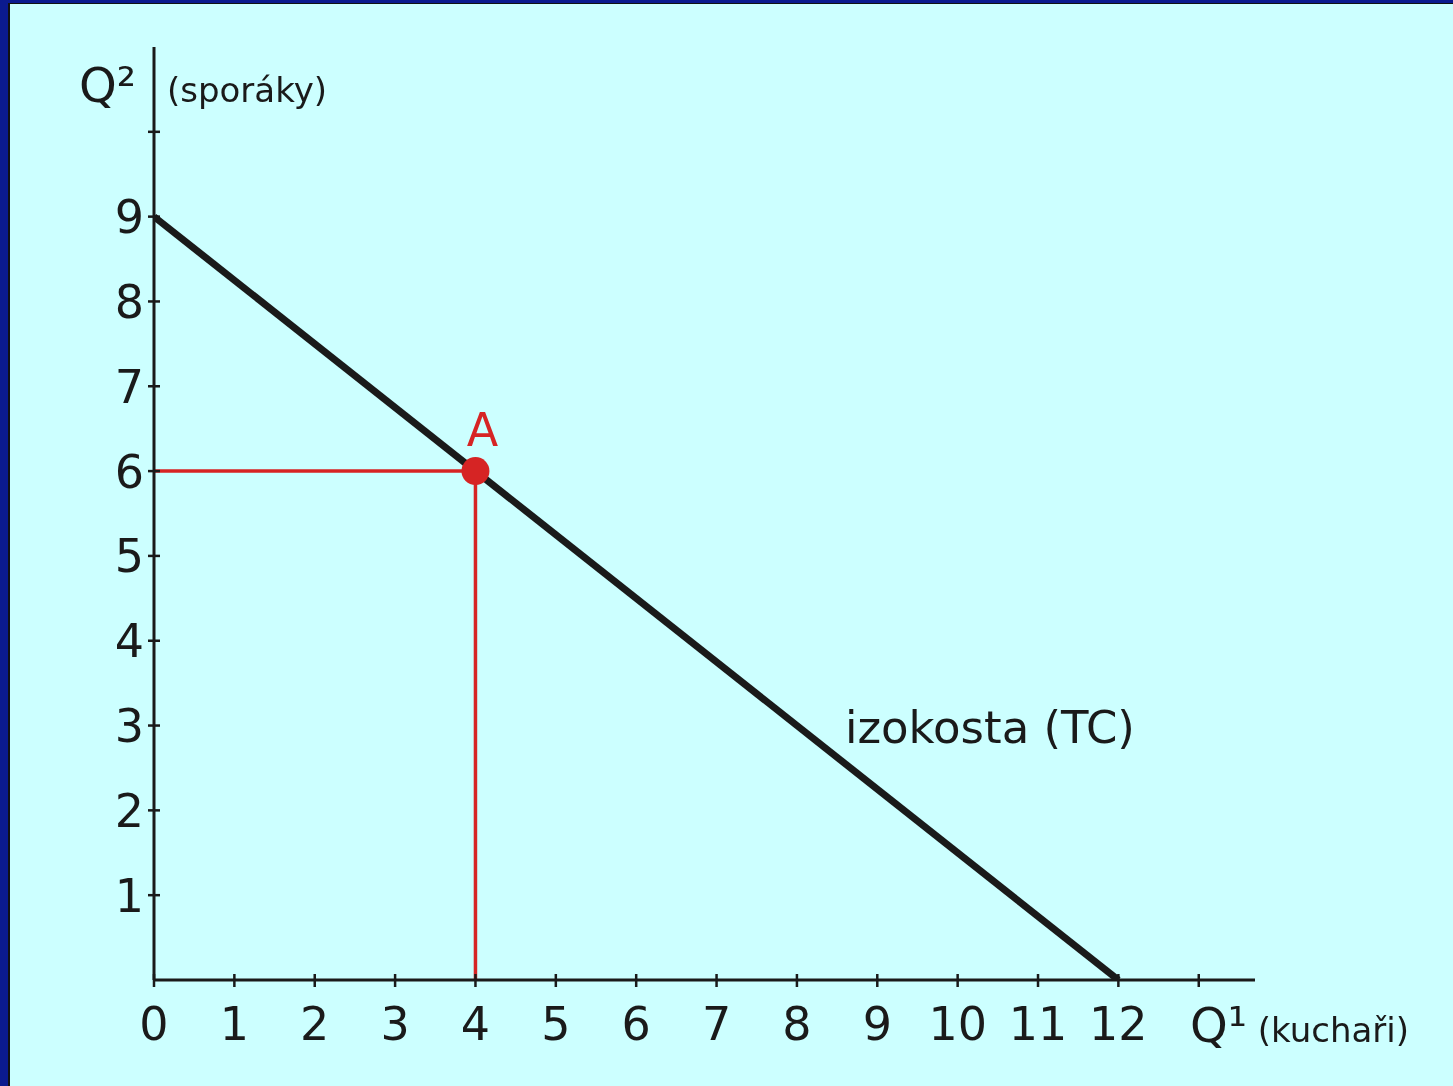 The image size is (1453, 1086). I want to click on x-tick-label: 4, so click(475, 1024).